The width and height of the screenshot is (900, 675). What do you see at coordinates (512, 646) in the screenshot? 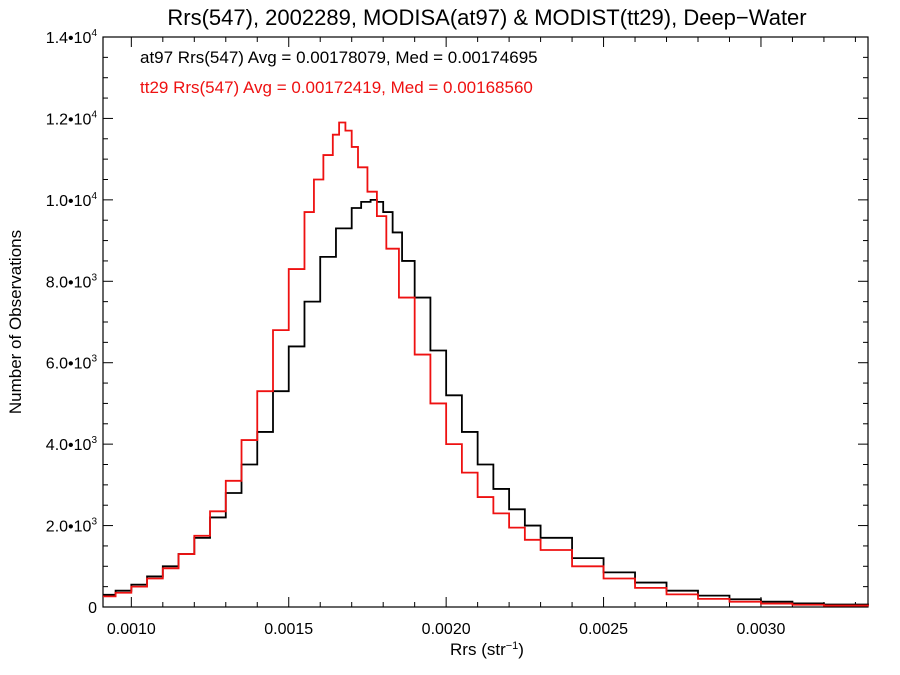
I see `x-axis-label-superscript: −1` at bounding box center [512, 646].